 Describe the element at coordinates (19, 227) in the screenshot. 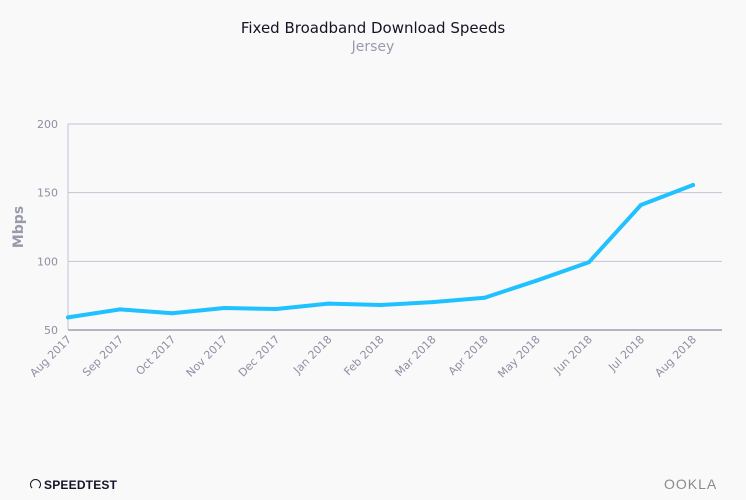

I see `y-axis-label: Mbps` at that location.